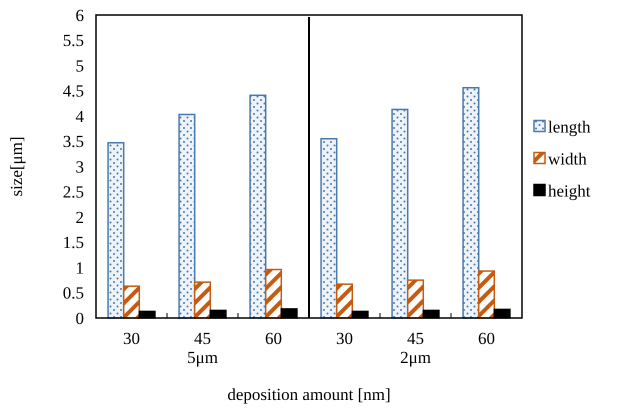 The height and width of the screenshot is (414, 643). Describe the element at coordinates (568, 158) in the screenshot. I see `legend-label: width` at that location.